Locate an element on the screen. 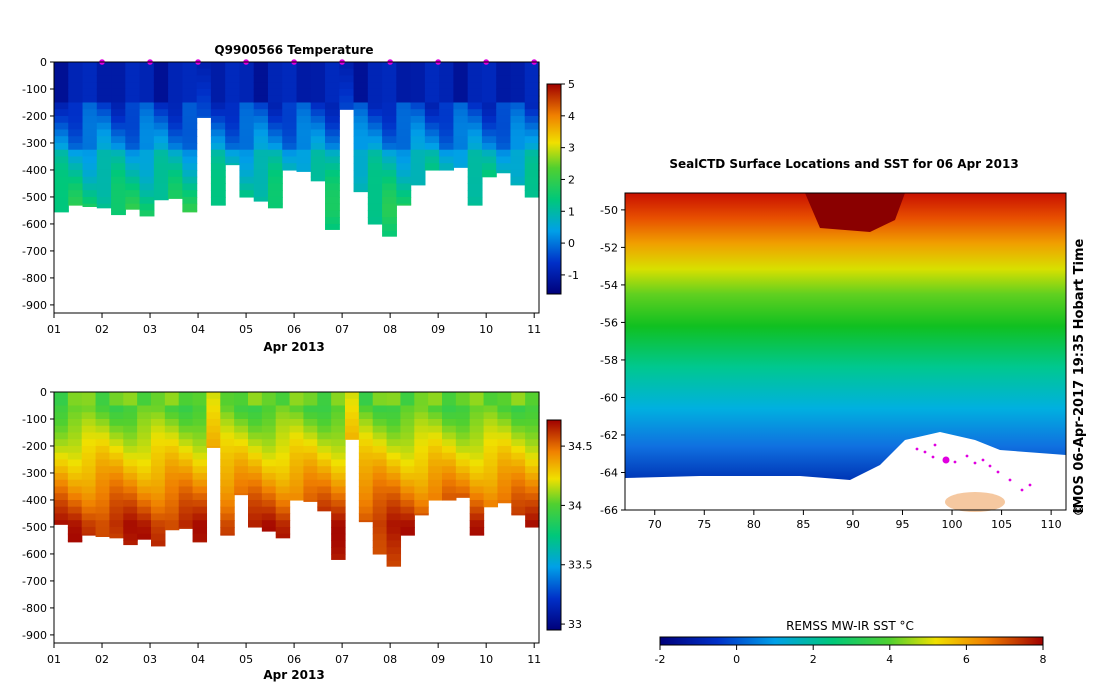 Image resolution: width=1099 pixels, height=700 pixels. sst-colorbar-tick-label: -2 is located at coordinates (660, 659).